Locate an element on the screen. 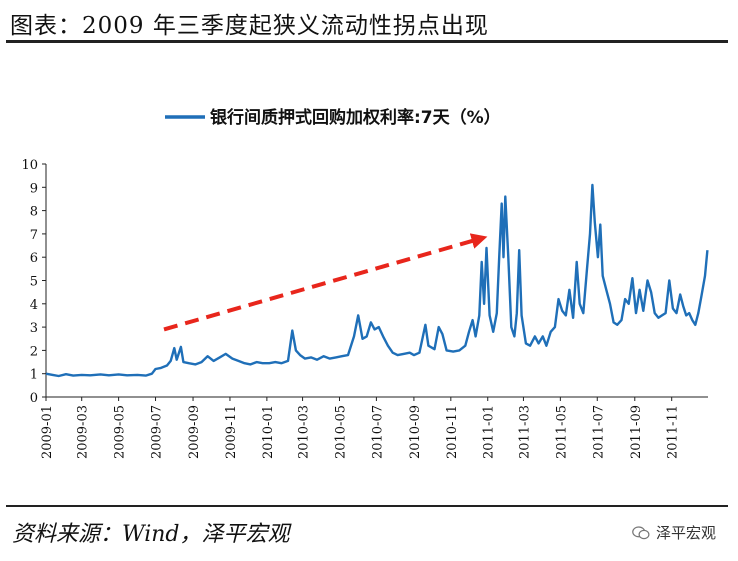 This screenshot has height=561, width=738. brand-name: 泽平宏观 is located at coordinates (685, 533).